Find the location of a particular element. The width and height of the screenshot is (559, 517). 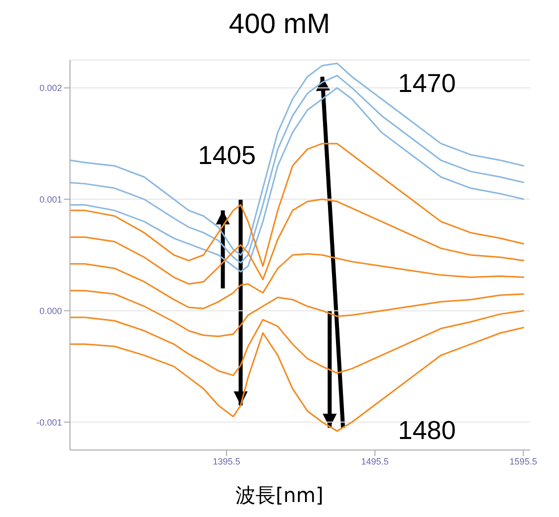

x-tick-label: 1395.5 is located at coordinates (226, 461).